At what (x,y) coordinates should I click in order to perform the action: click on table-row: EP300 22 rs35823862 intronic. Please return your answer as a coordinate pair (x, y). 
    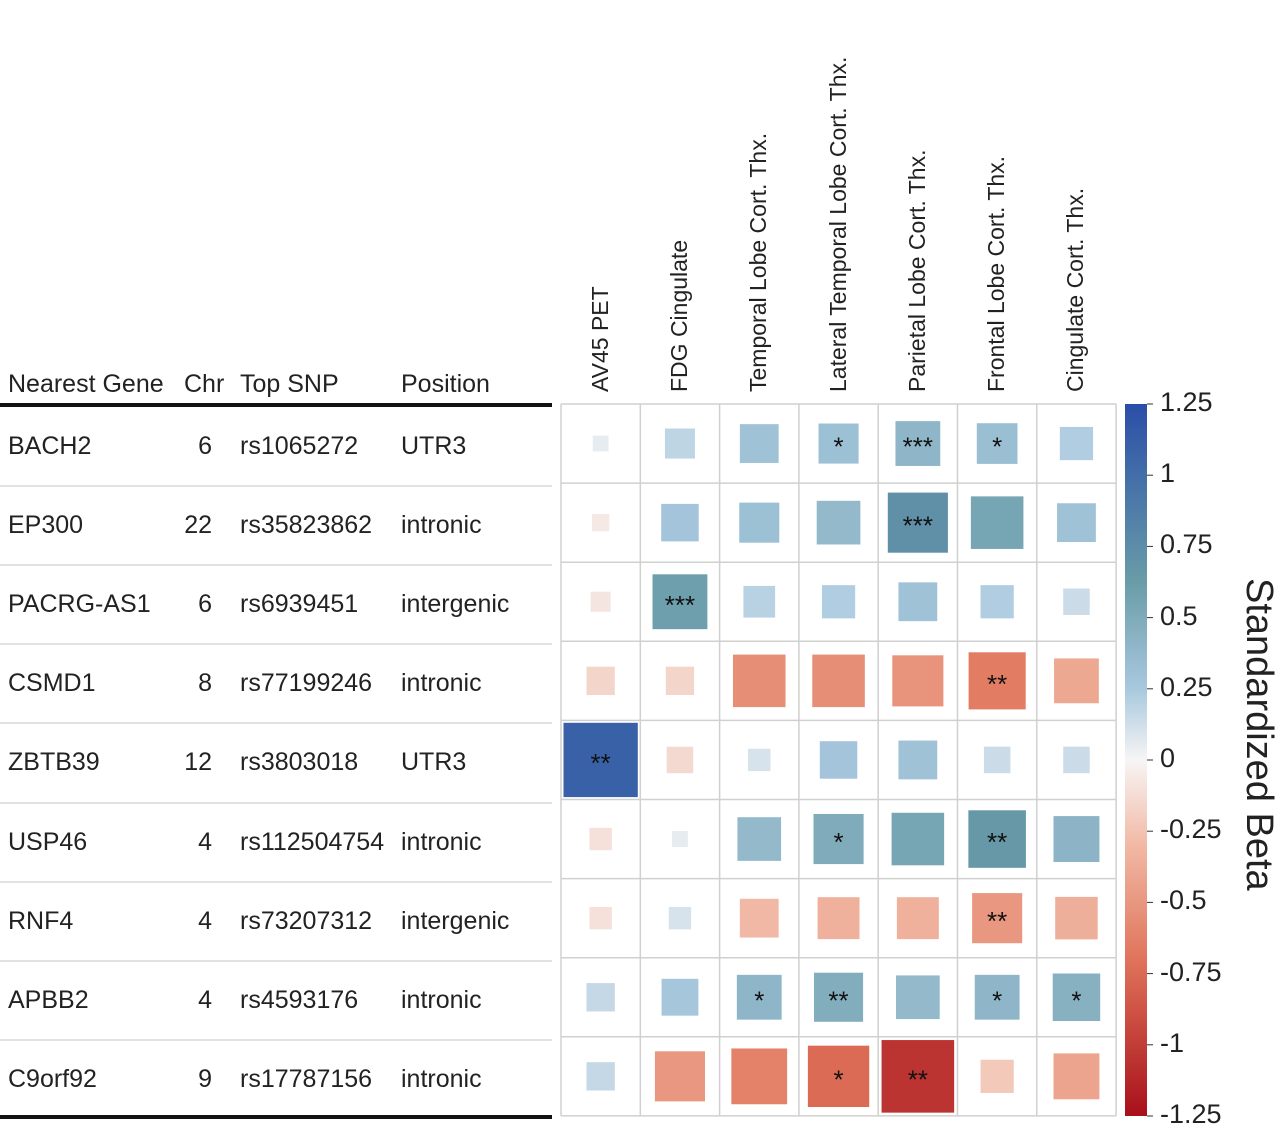
    Looking at the image, I should click on (276, 525).